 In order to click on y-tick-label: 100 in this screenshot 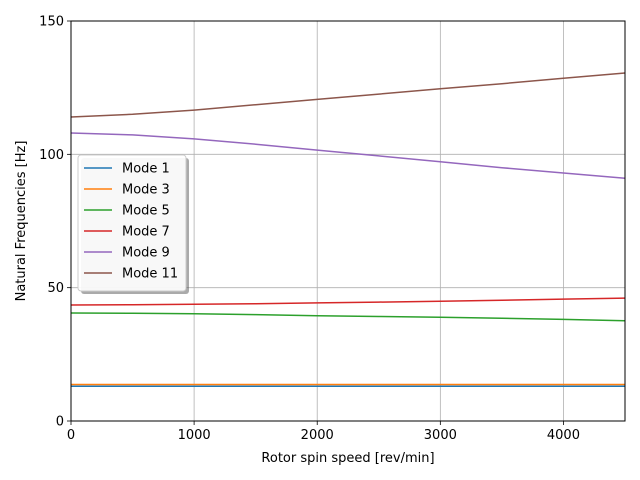, I will do `click(51, 155)`.